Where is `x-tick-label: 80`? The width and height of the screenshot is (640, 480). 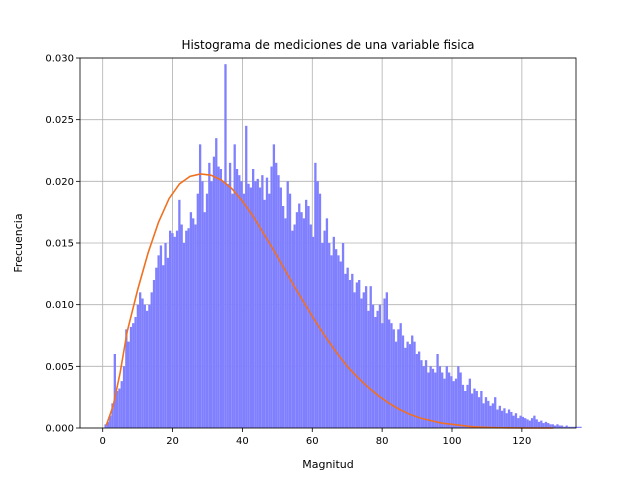 x-tick-label: 80 is located at coordinates (382, 441).